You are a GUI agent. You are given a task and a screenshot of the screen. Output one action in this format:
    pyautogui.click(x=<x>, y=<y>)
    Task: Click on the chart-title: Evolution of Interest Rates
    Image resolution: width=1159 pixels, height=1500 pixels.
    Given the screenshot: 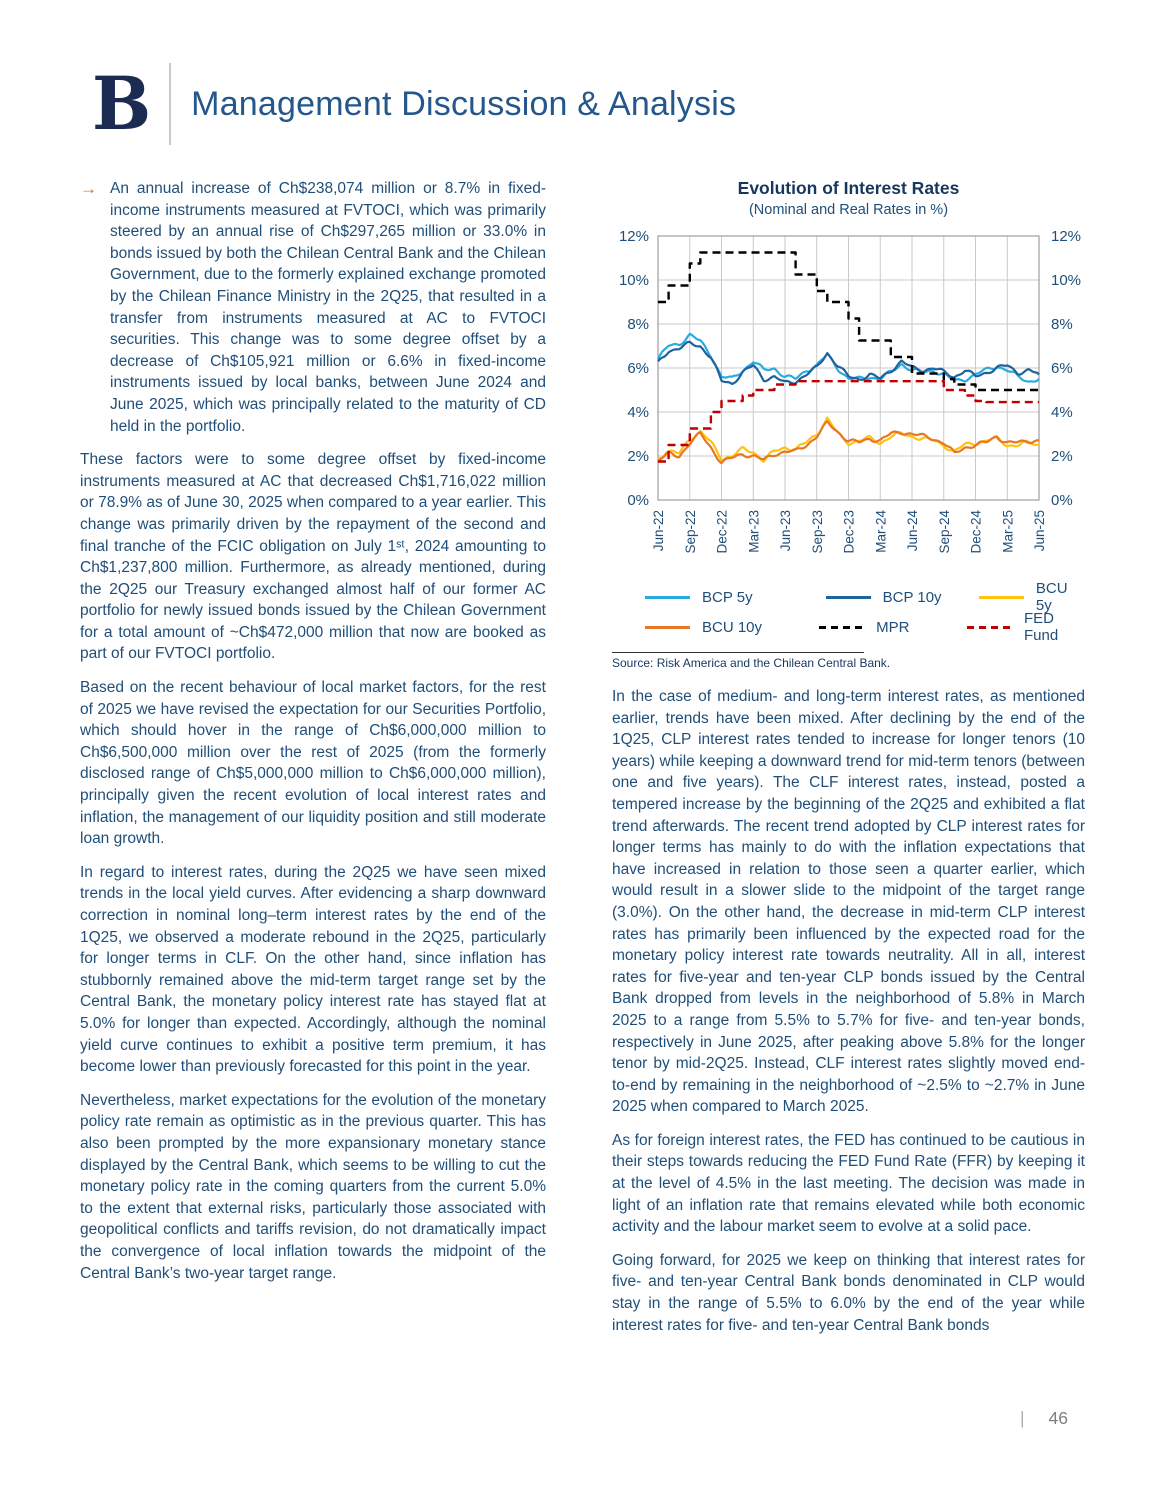 What is the action you would take?
    pyautogui.click(x=848, y=188)
    